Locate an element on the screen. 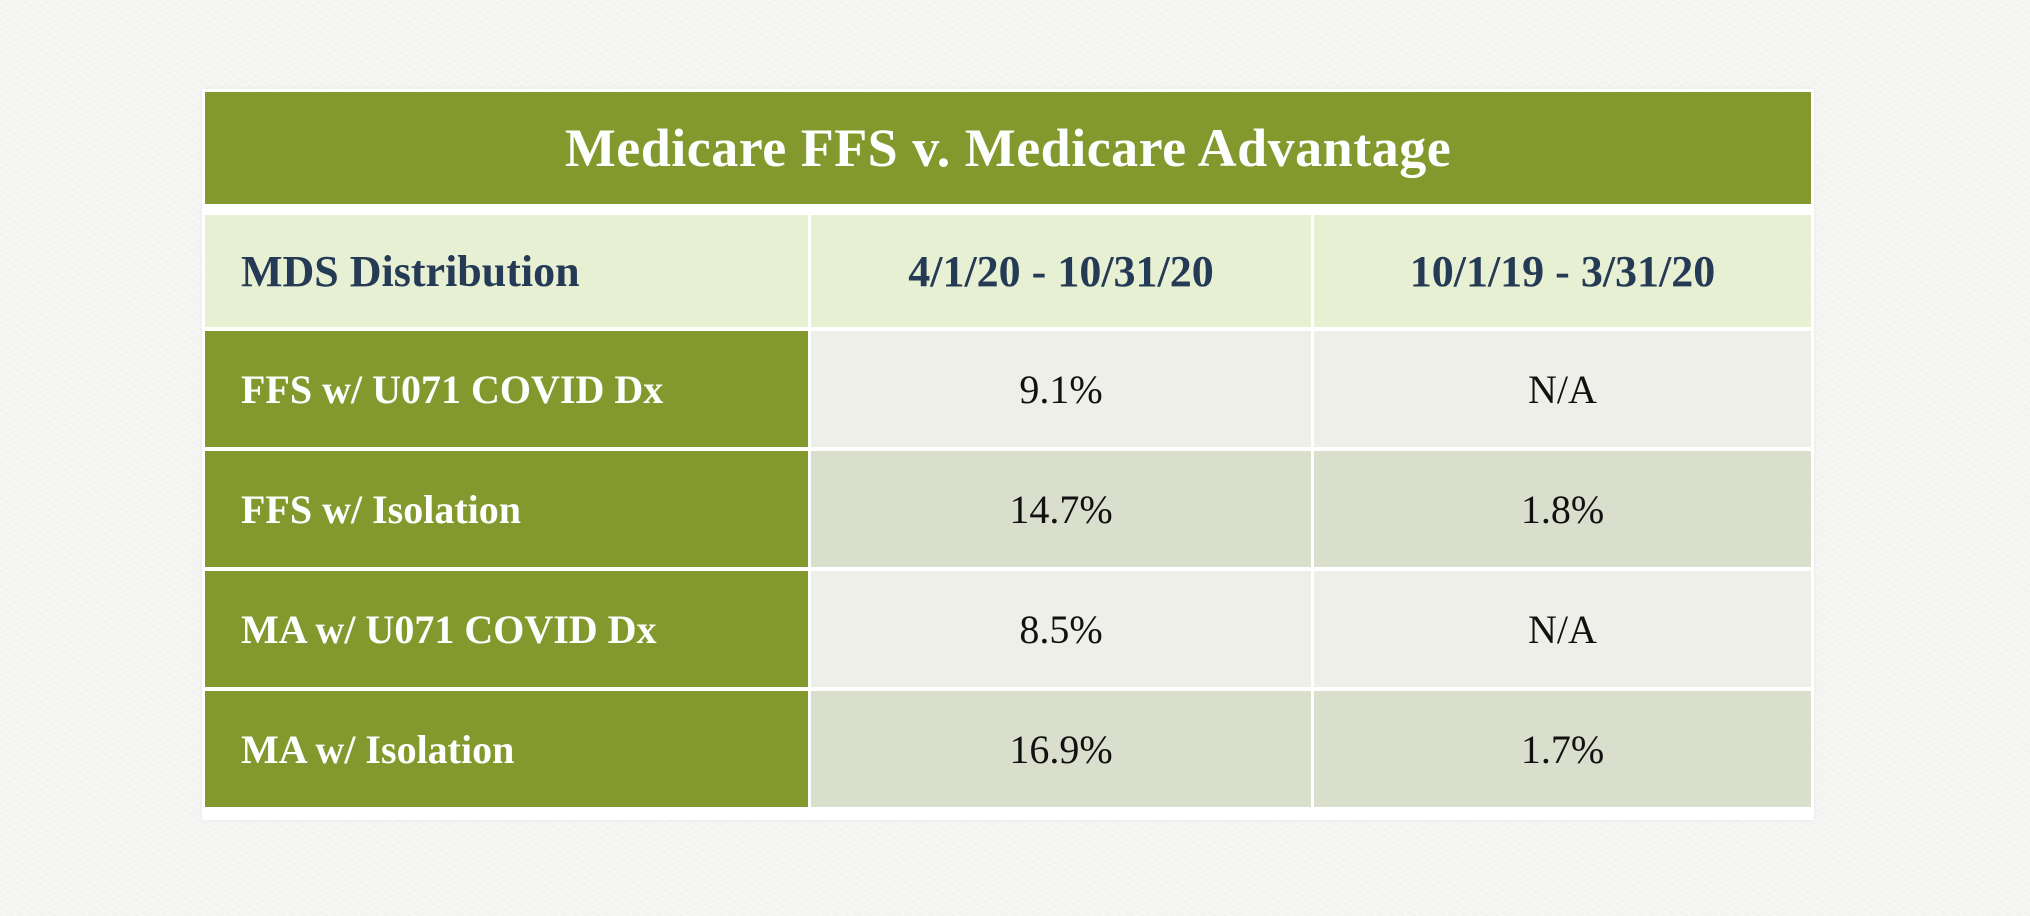 This screenshot has width=2030, height=916. row-label: MA w/ Isolation is located at coordinates (506, 749).